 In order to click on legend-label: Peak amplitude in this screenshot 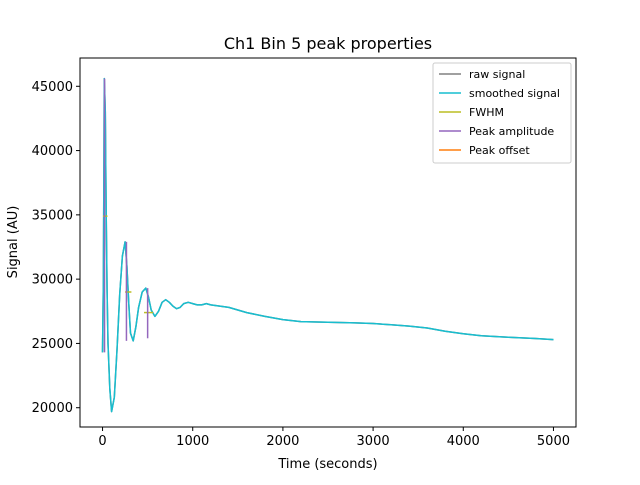, I will do `click(511, 131)`.